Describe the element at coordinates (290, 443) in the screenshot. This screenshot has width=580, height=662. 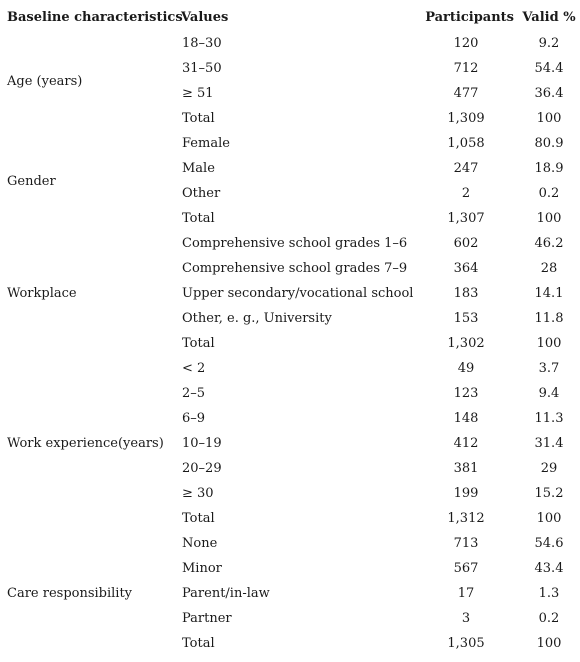
I see `table-row: 10–19 412 31.4` at that location.